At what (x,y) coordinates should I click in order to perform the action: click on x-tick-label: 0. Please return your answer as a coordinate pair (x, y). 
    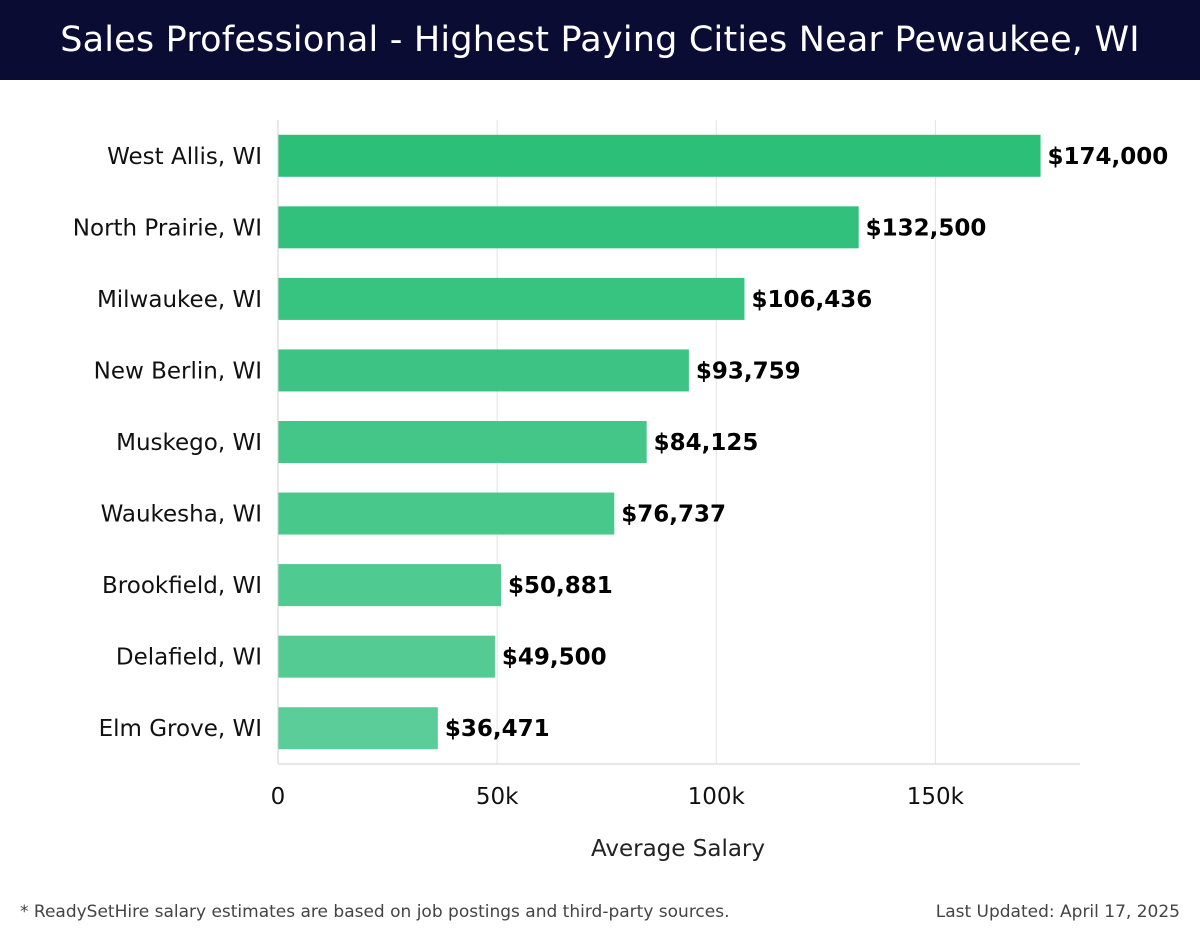
    Looking at the image, I should click on (278, 797).